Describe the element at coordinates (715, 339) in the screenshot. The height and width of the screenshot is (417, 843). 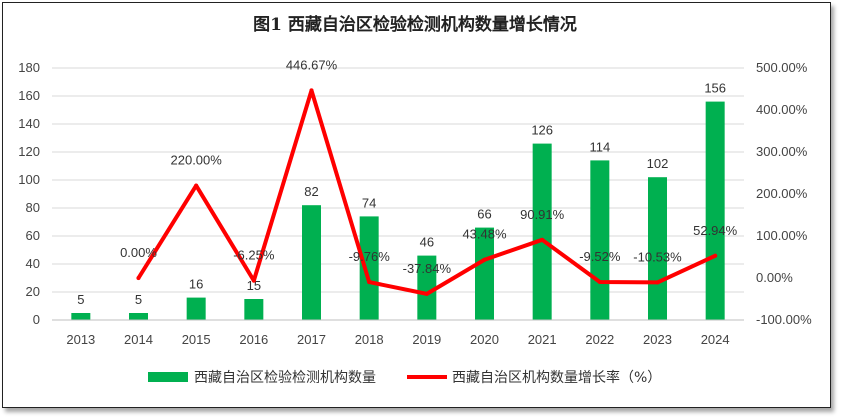
I see `x-tick-label: 2024` at that location.